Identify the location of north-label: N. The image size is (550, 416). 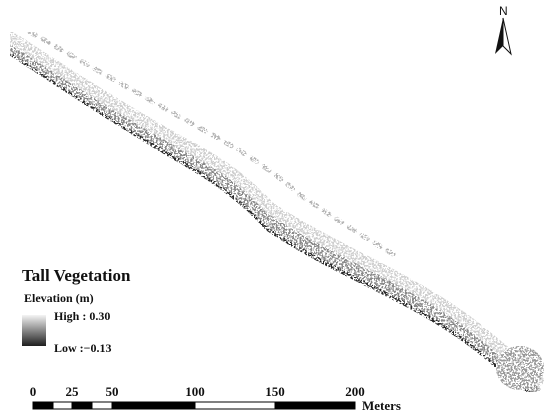
(503, 11).